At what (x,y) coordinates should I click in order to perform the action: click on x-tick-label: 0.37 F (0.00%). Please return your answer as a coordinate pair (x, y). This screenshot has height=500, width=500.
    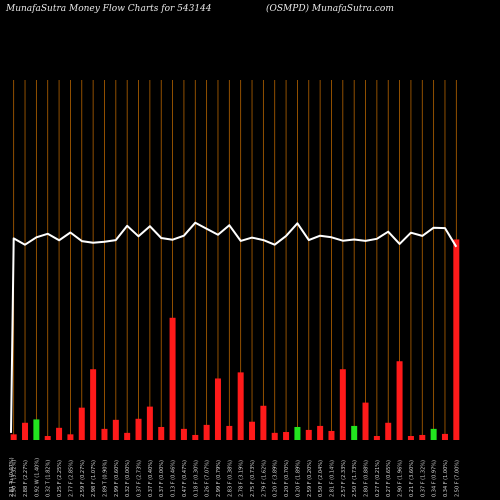
    Looking at the image, I should click on (162, 478).